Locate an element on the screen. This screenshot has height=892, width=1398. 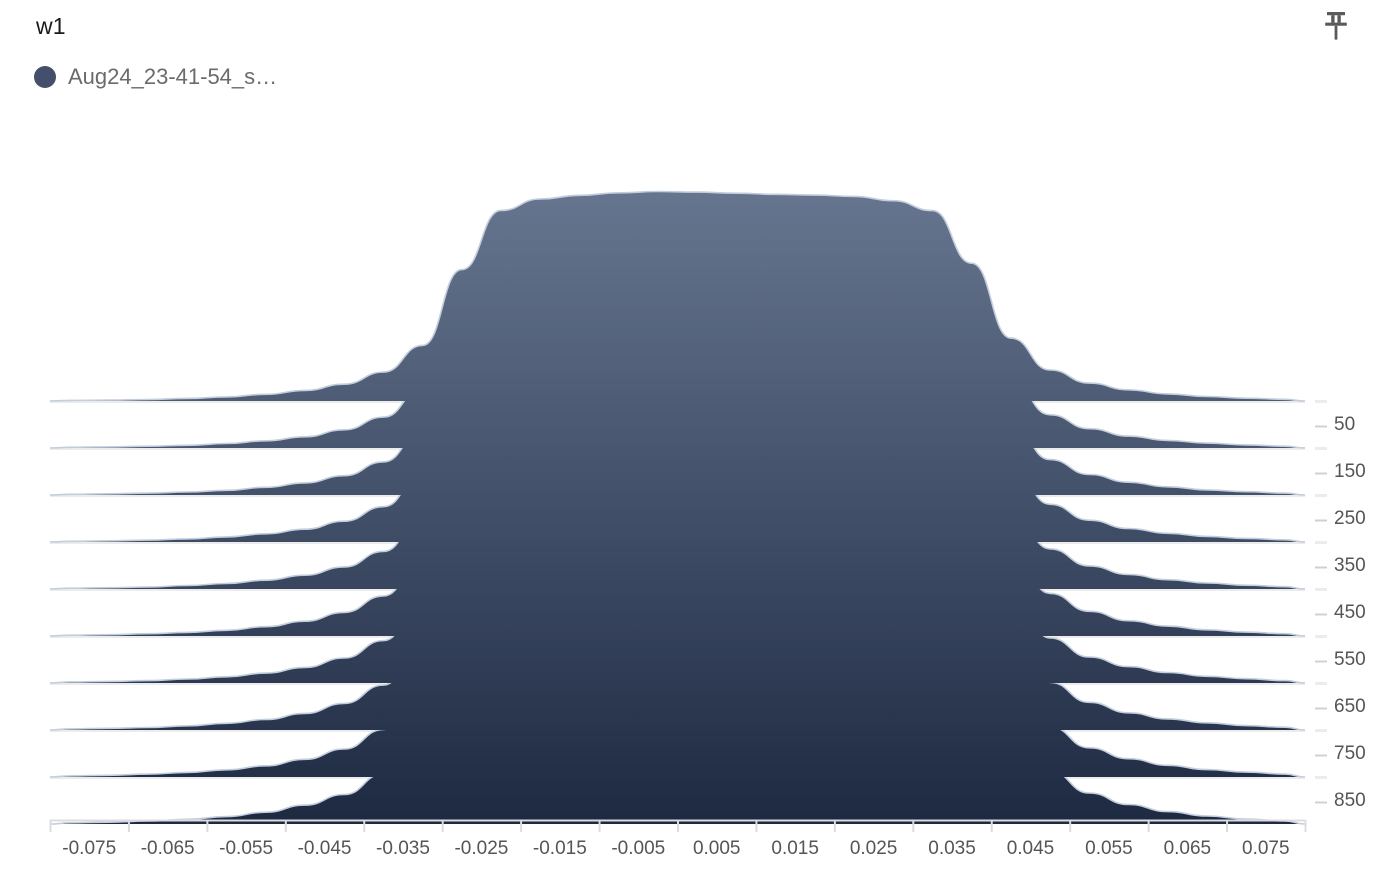
x-tick-label: -0.075 is located at coordinates (89, 848).